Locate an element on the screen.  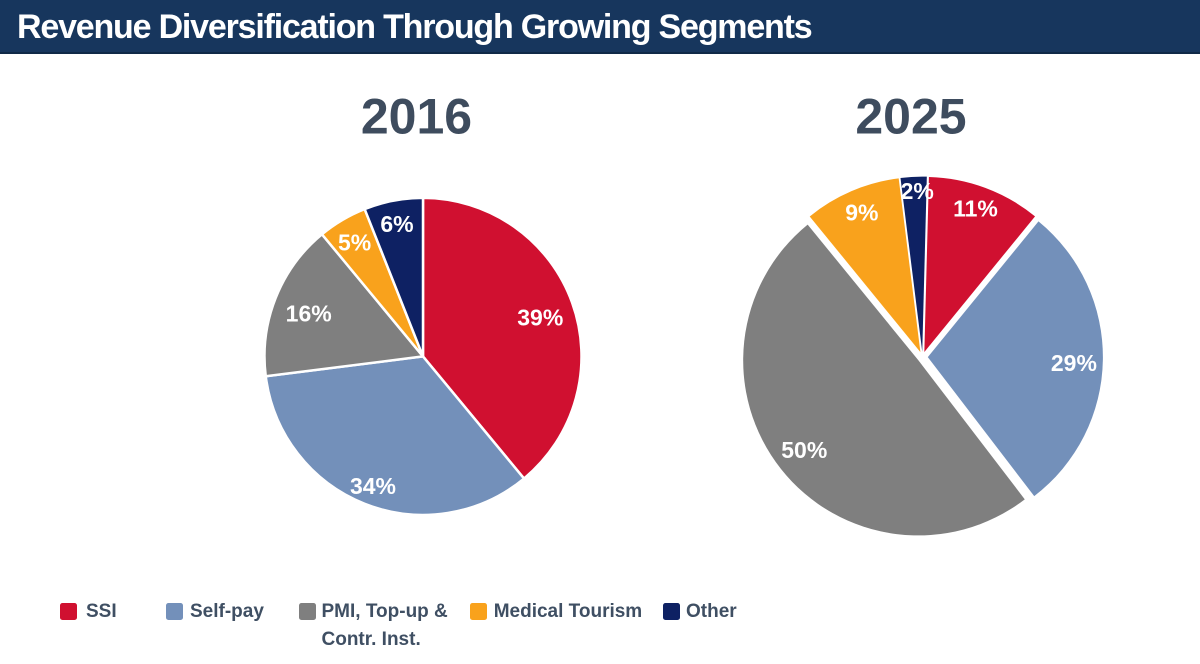
svg-text: 11% is located at coordinates (975, 208).